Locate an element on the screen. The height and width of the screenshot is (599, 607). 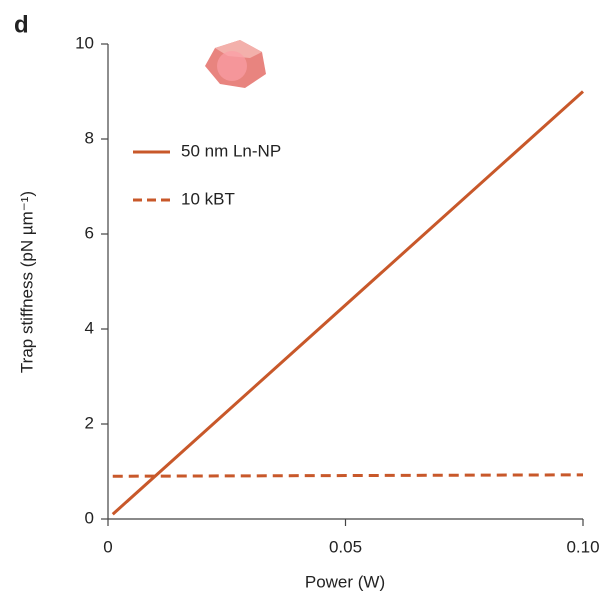
y-tick-label: 8 is located at coordinates (89, 137).